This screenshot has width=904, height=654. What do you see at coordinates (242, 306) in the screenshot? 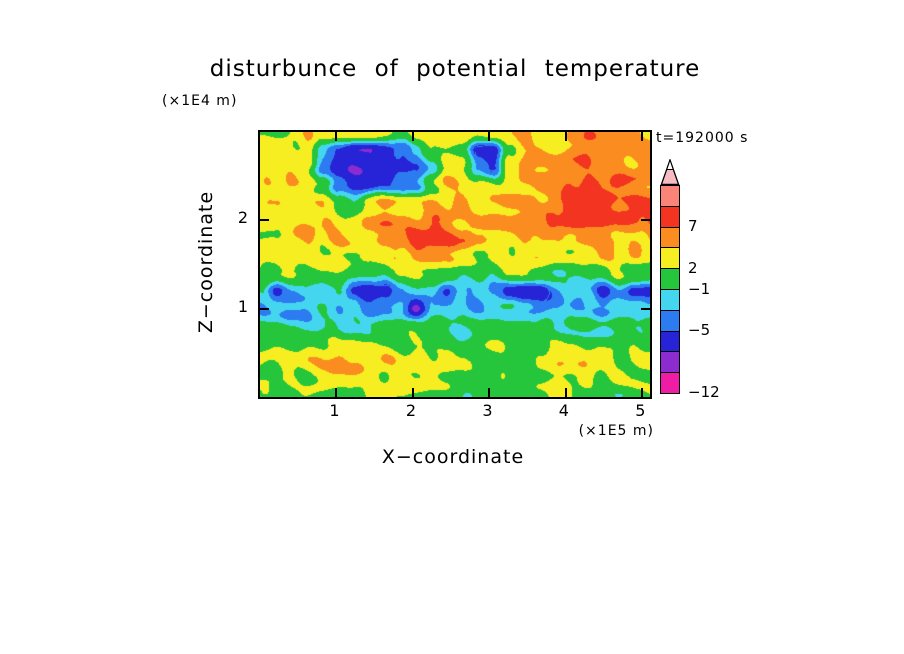
I see `y-tick-label: 1` at bounding box center [242, 306].